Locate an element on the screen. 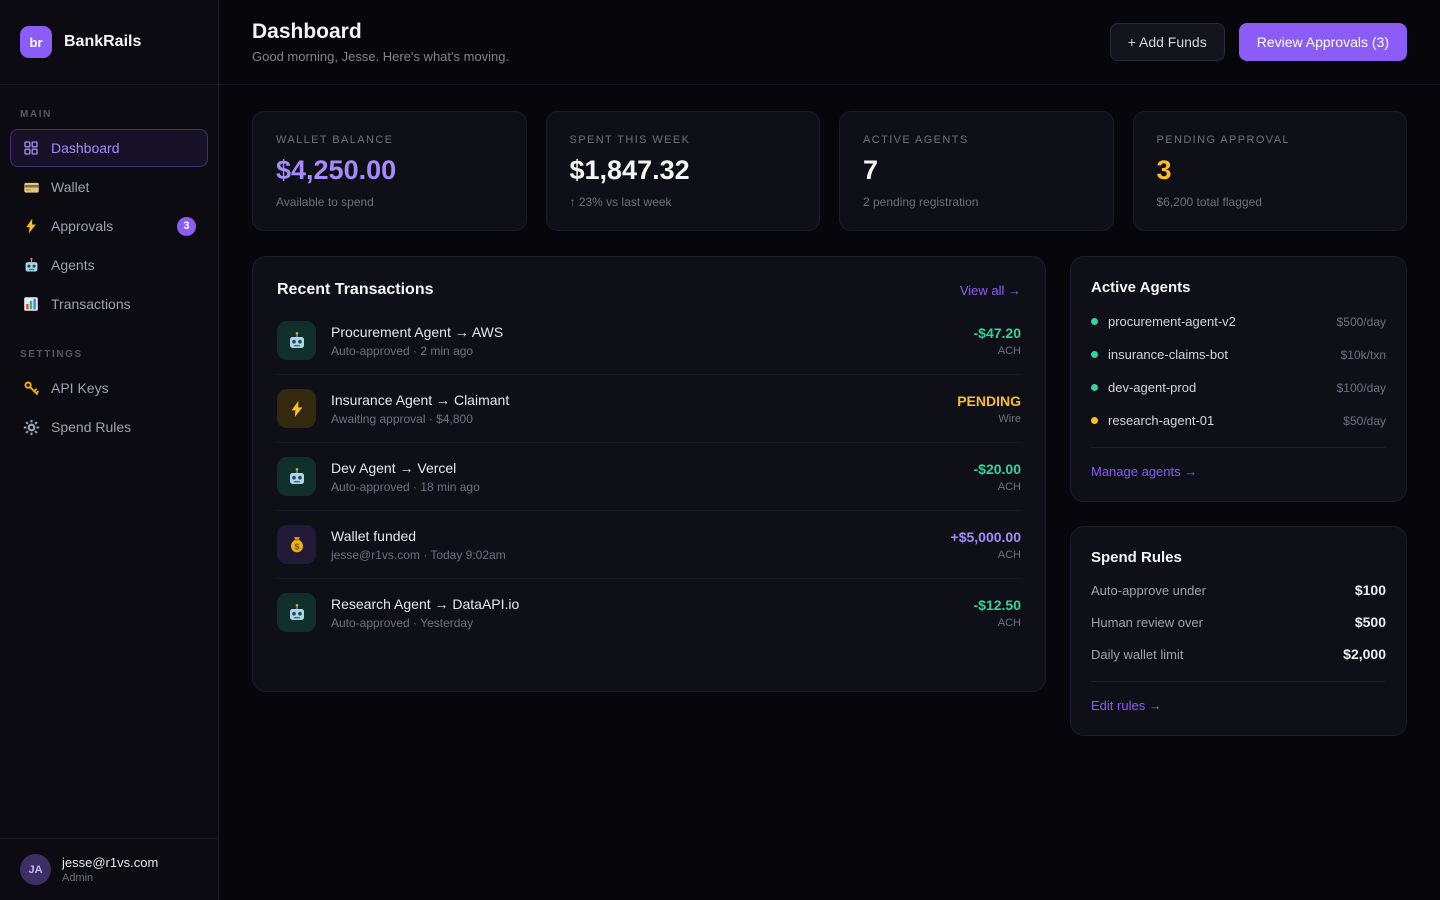 The height and width of the screenshot is (900, 1440). sidebar-item-agents: Agents is located at coordinates (109, 265).